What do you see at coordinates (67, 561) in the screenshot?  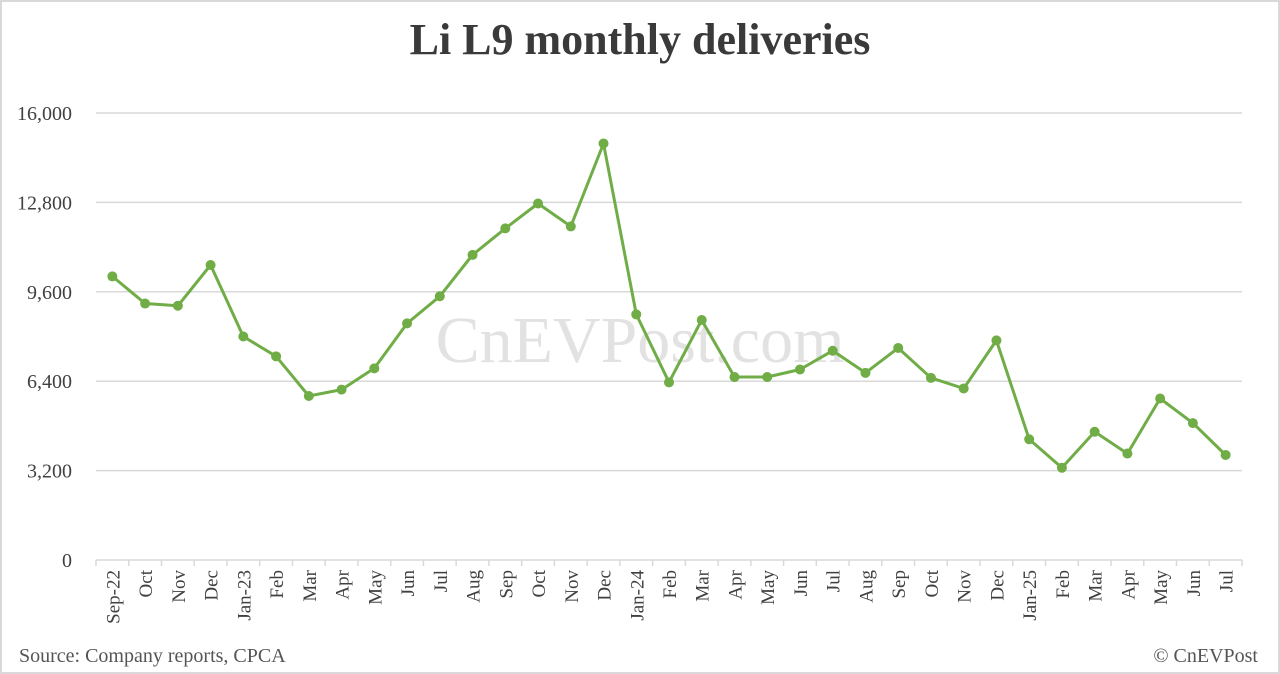 I see `y-tick-label: 0` at bounding box center [67, 561].